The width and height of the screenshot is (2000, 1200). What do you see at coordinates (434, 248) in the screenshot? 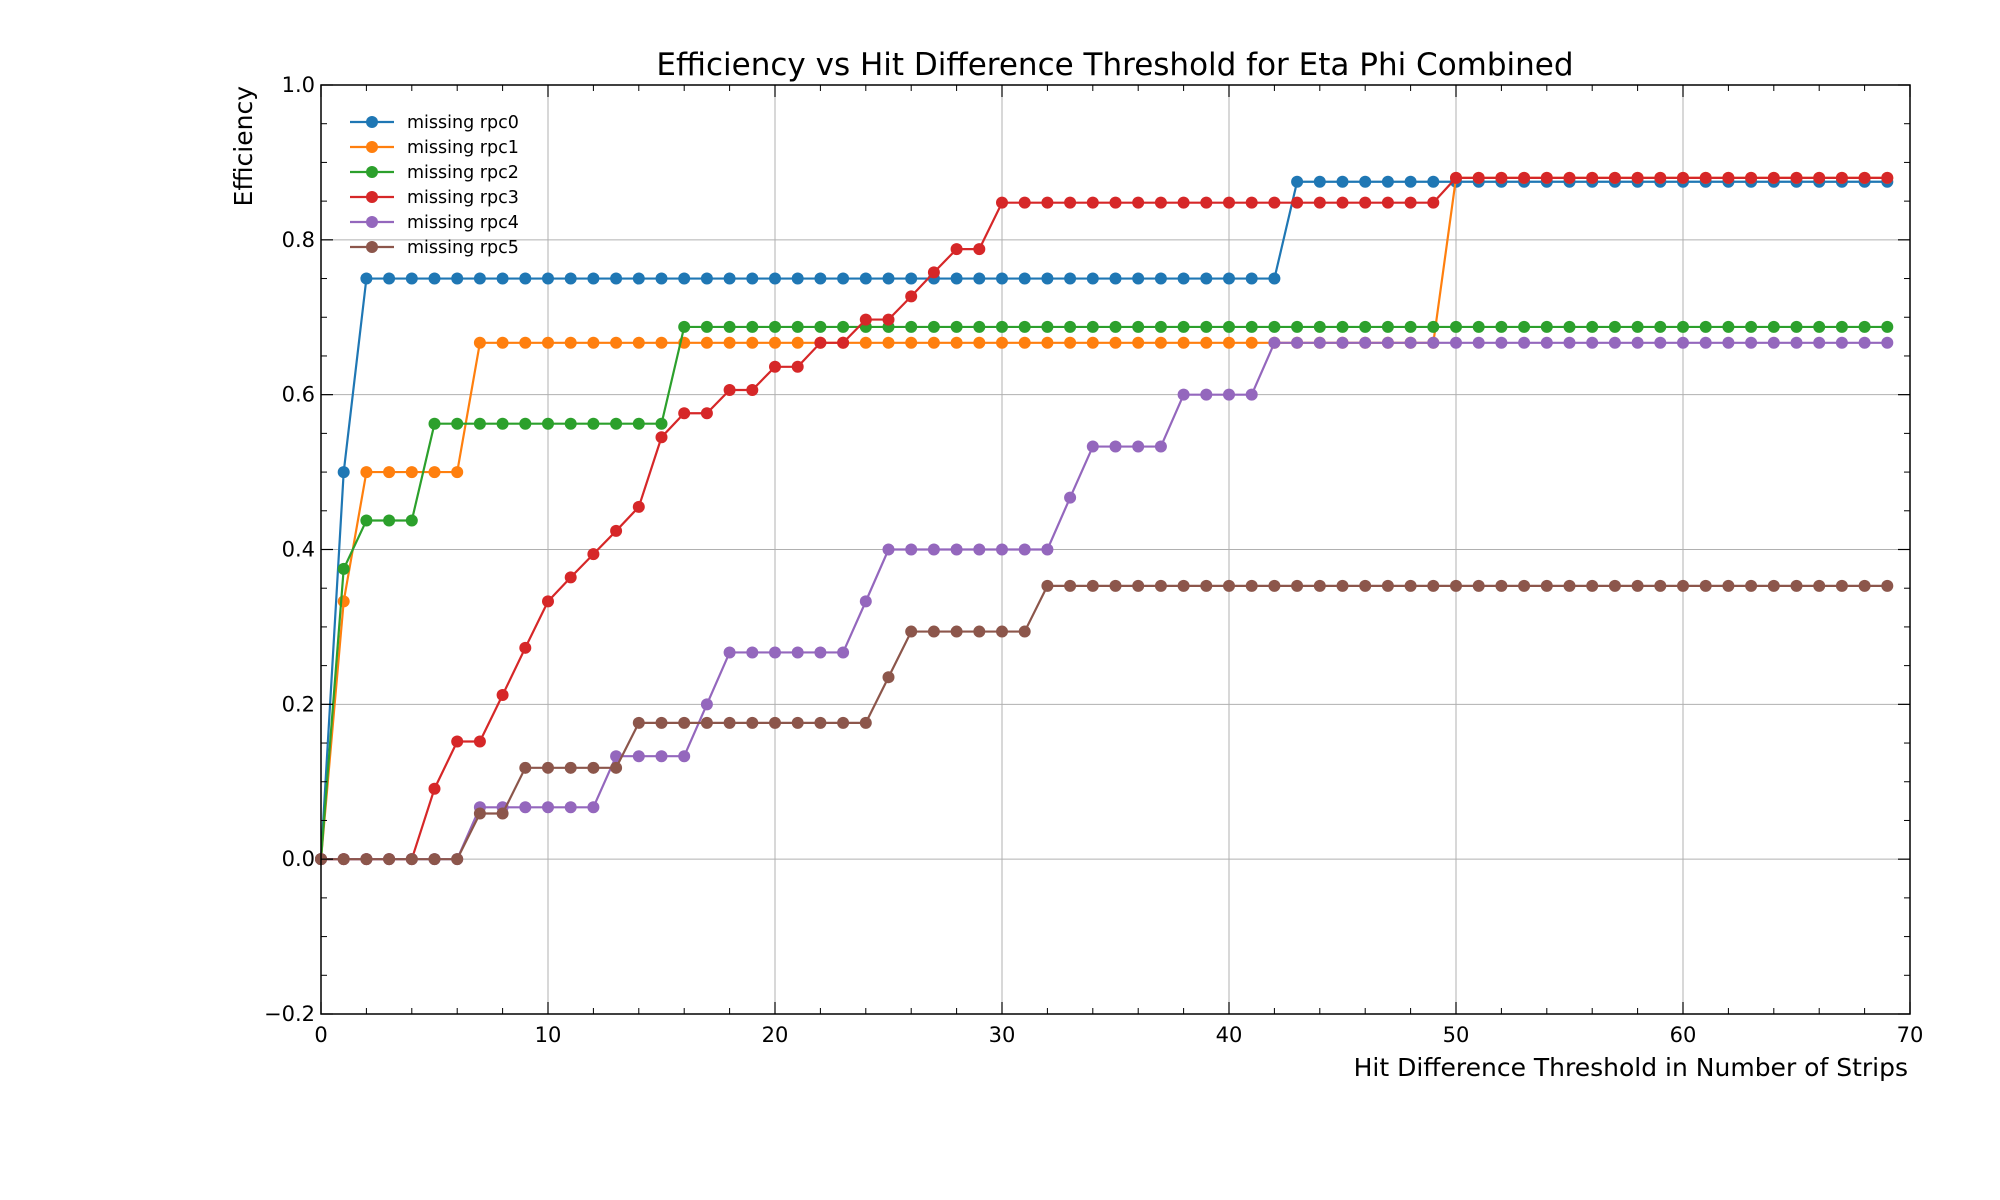
I see `legend-item: missing rpc5` at bounding box center [434, 248].